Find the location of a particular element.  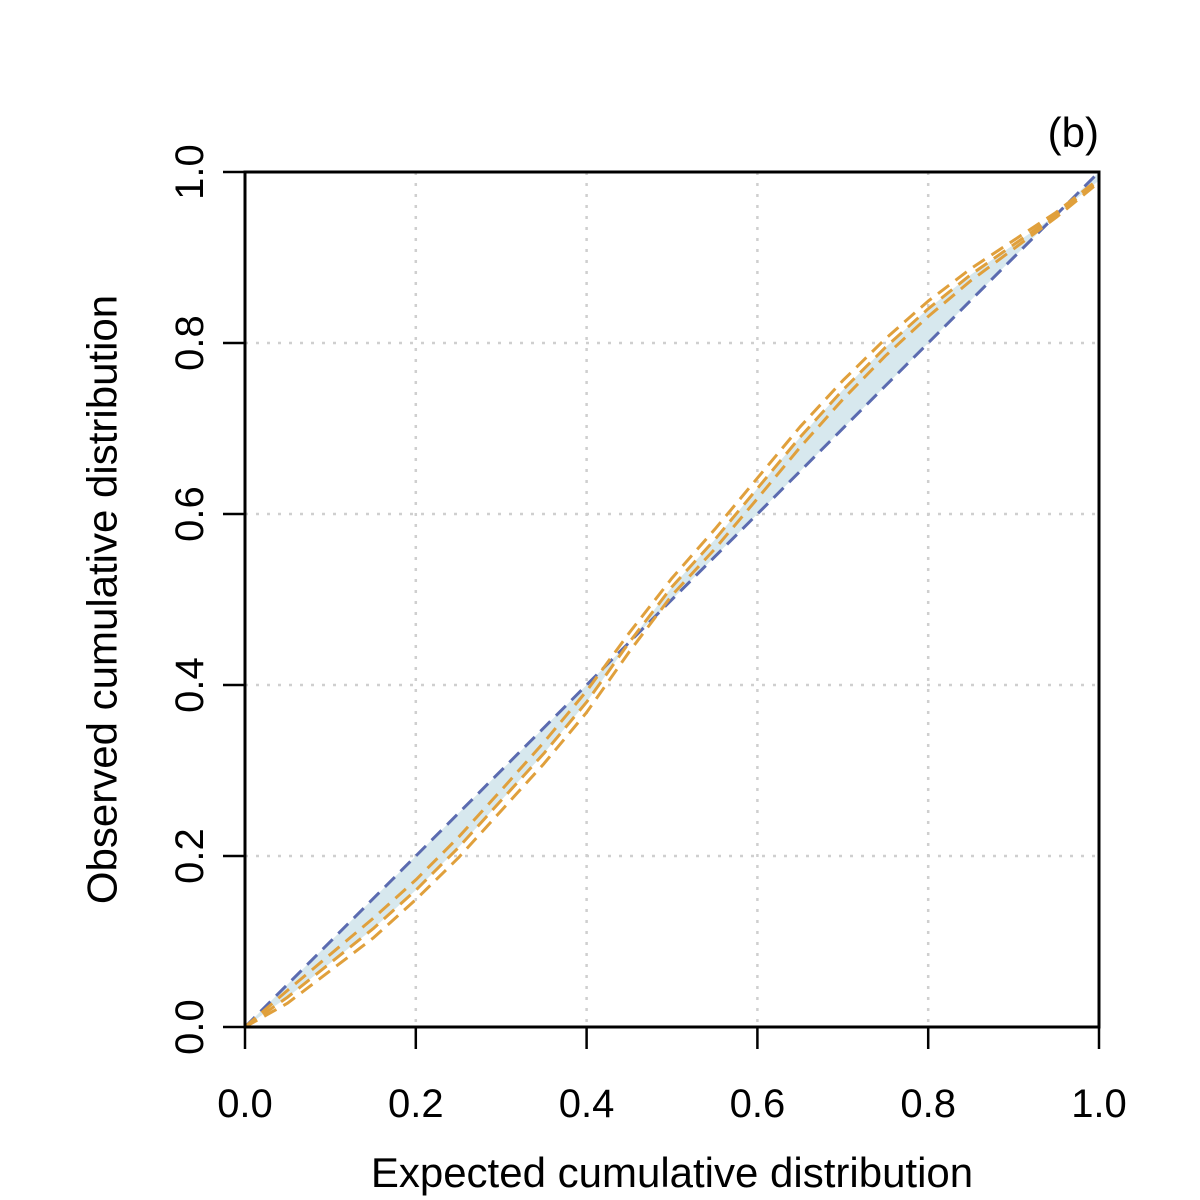

x-tick-label: 1.0 is located at coordinates (1099, 1104).